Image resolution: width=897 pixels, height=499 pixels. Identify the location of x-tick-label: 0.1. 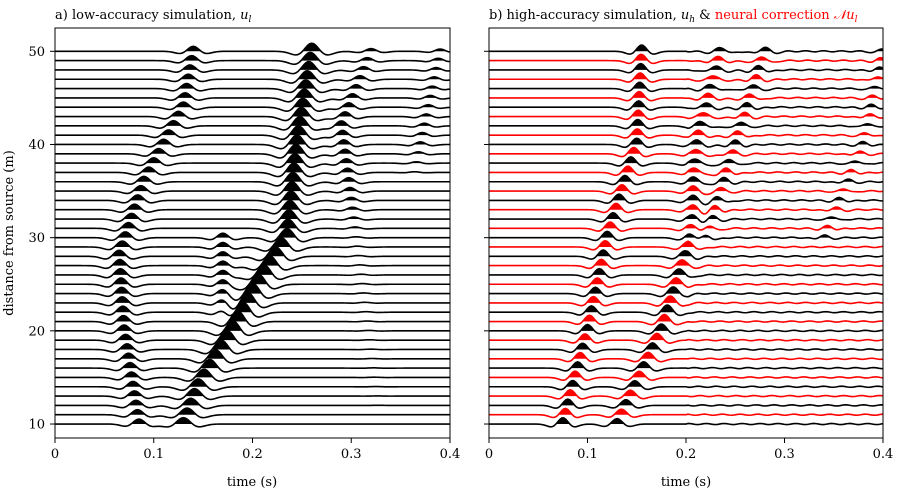
(587, 454).